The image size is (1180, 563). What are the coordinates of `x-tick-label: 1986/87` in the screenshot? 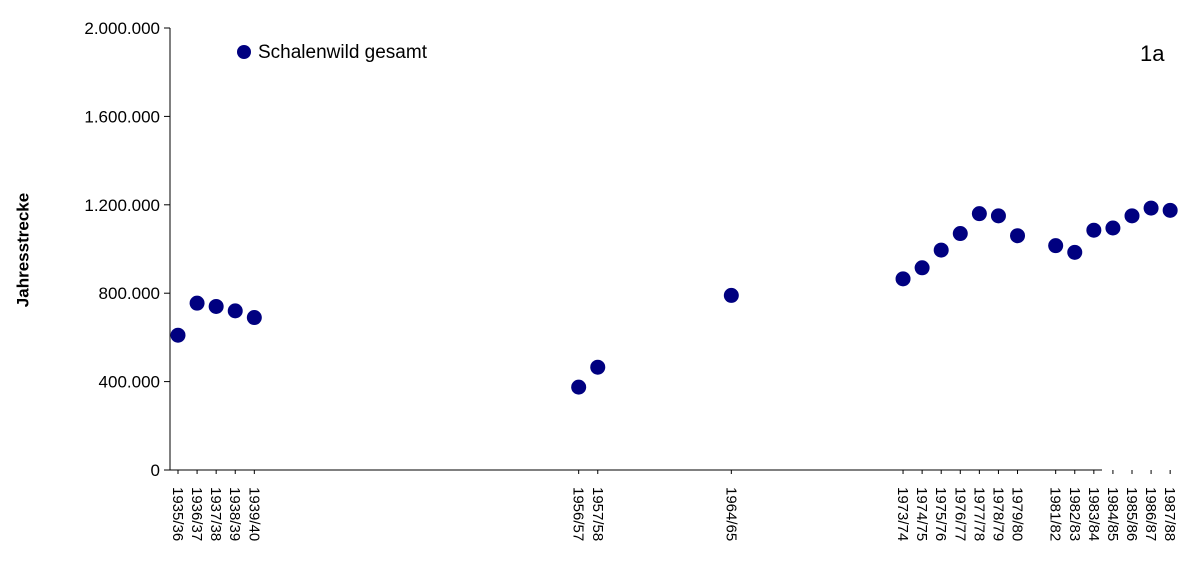 It's located at (1150, 514).